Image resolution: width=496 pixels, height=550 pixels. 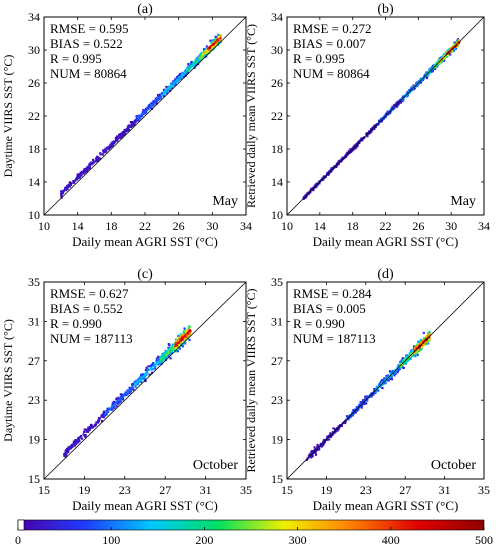 What do you see at coordinates (165, 490) in the screenshot?
I see `x-tick-label: 27` at bounding box center [165, 490].